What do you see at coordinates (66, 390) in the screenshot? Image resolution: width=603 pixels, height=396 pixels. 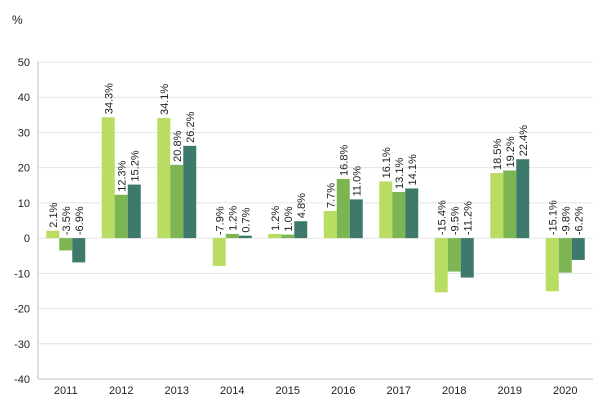 I see `x-tick-label: 2011` at bounding box center [66, 390].